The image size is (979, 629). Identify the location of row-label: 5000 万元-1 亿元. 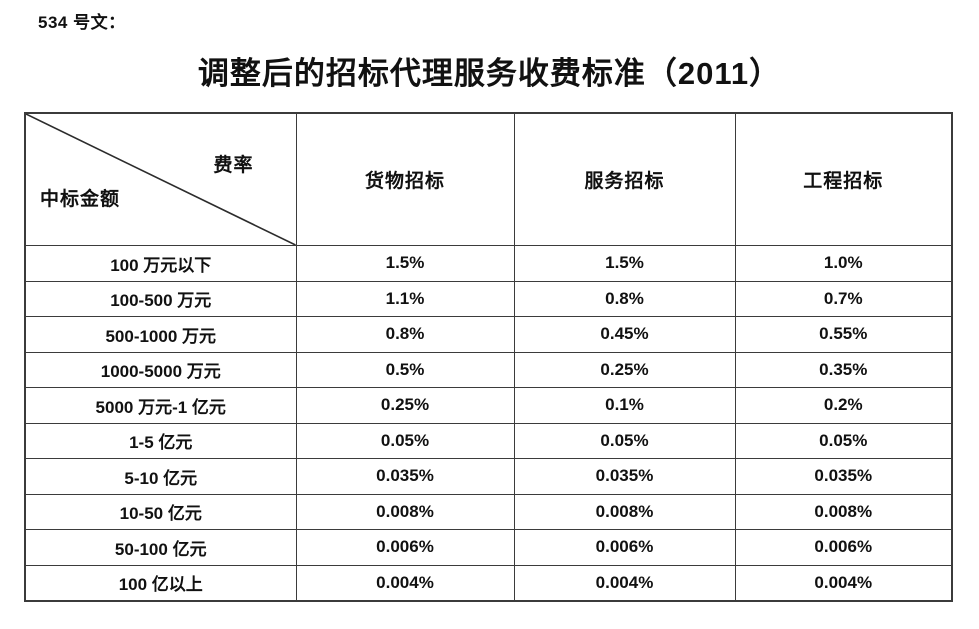
(160, 405).